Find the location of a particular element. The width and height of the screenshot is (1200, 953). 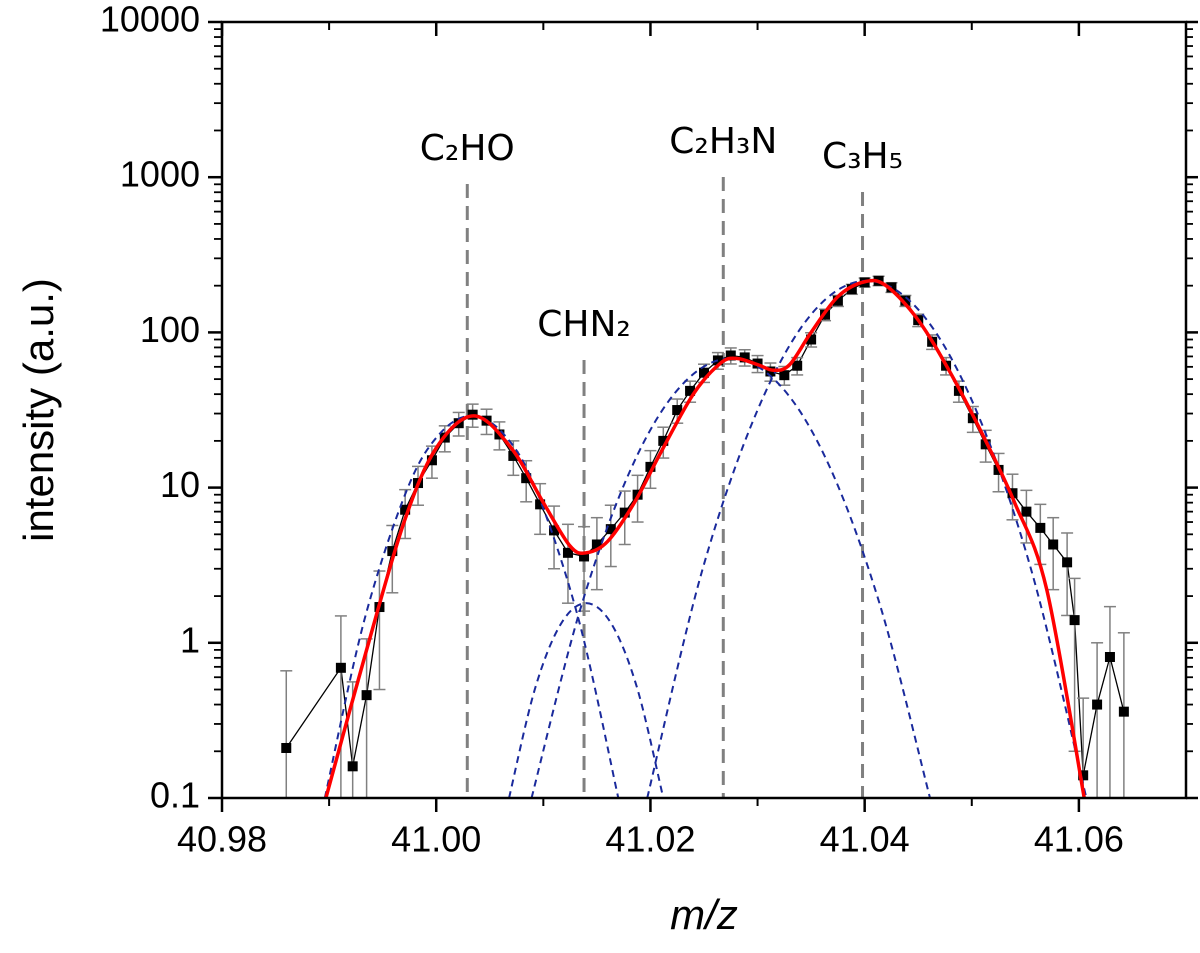

x-tick-label: 41.00 is located at coordinates (436, 839).